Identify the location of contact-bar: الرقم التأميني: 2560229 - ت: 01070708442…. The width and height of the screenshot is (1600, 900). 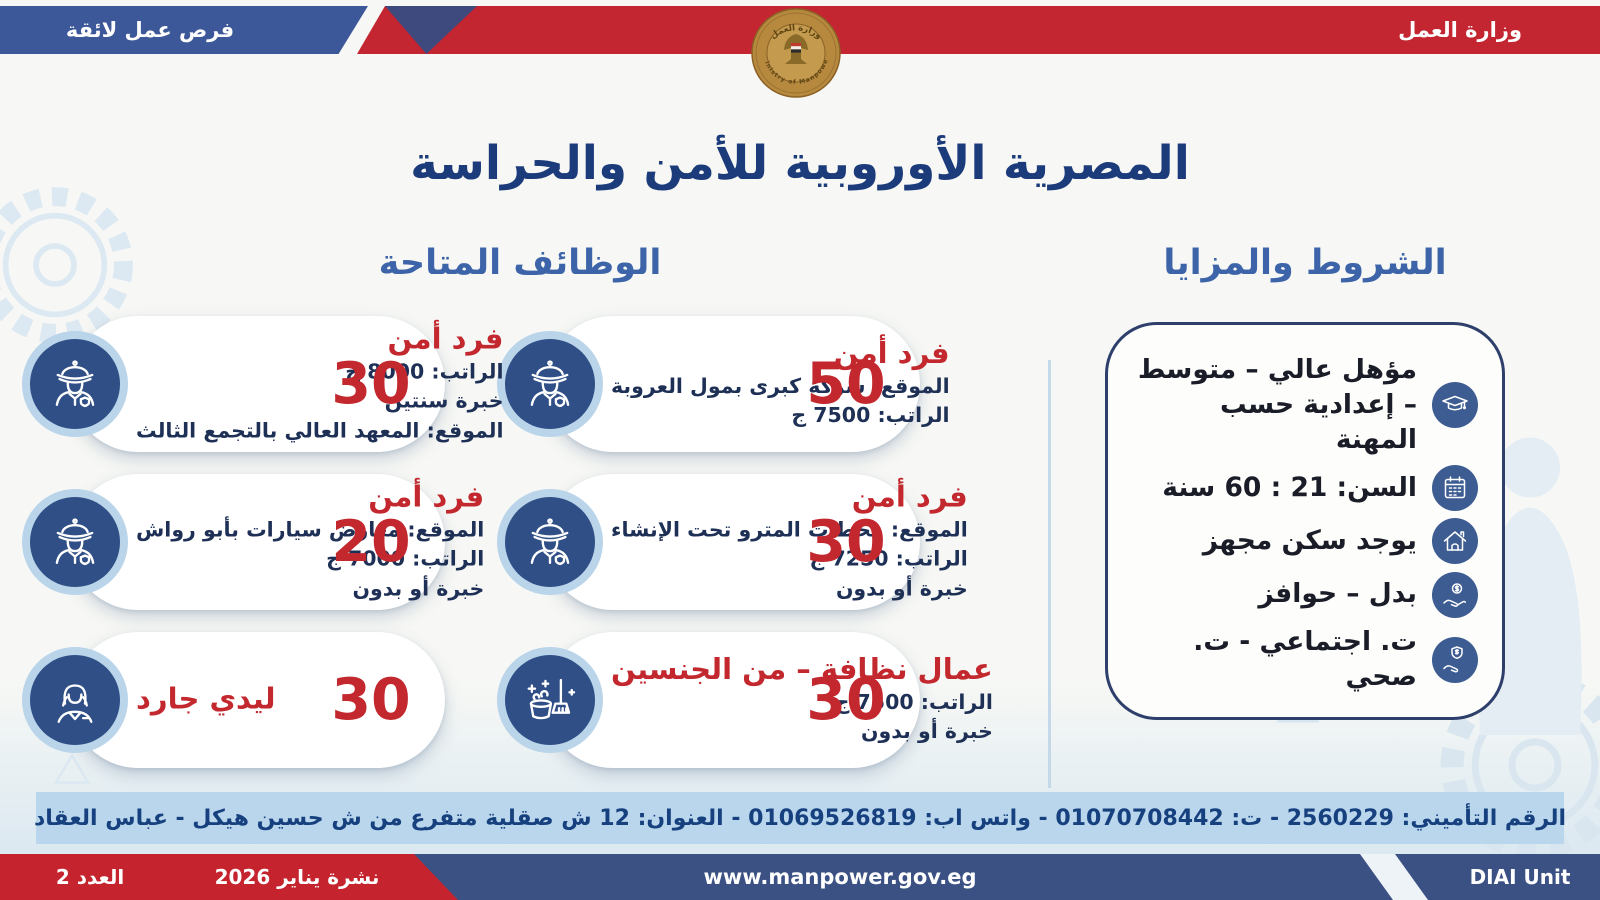
(800, 818).